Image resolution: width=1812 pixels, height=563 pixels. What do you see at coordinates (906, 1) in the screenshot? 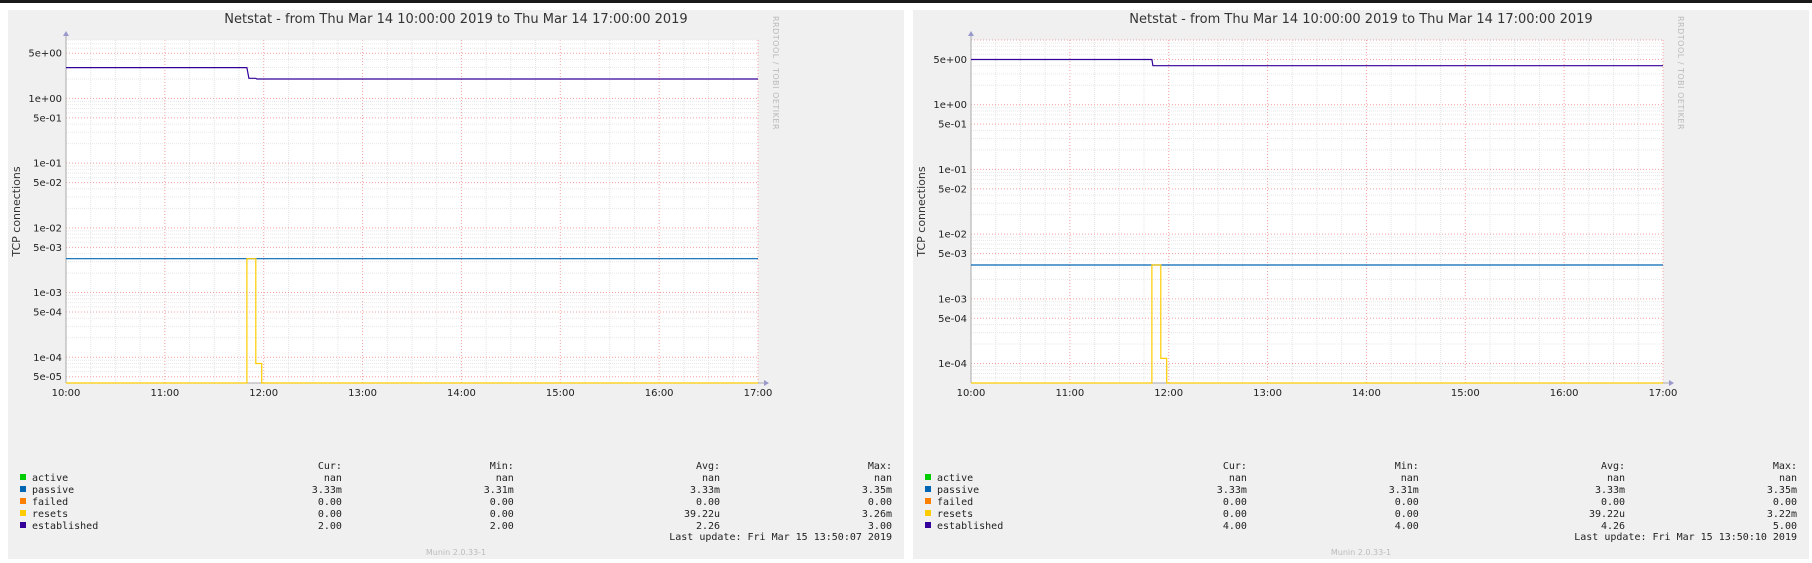
I see `top-bar` at bounding box center [906, 1].